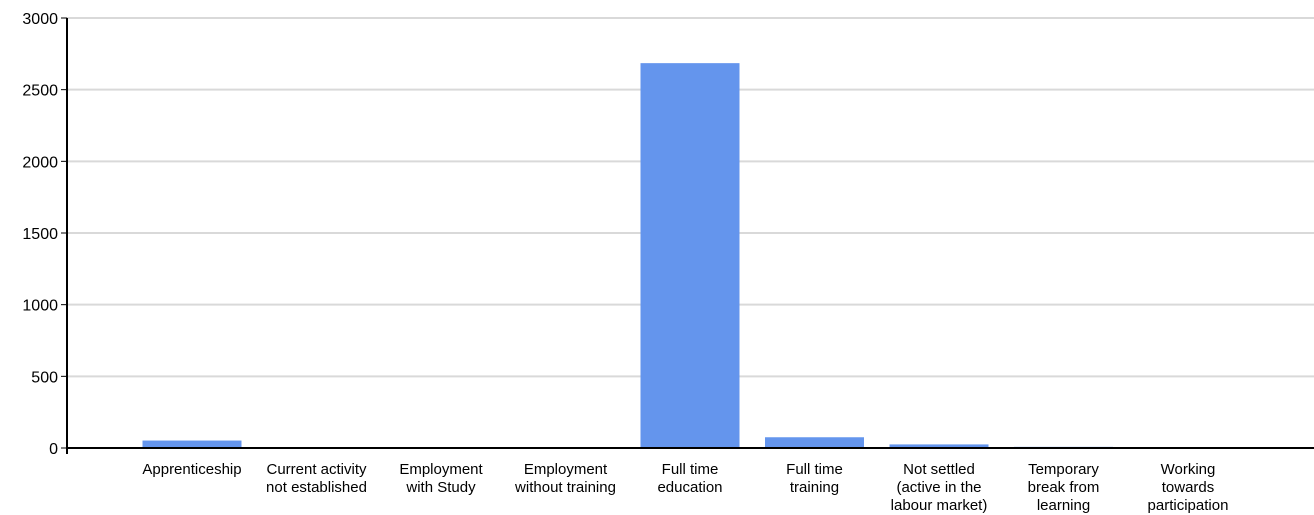  Describe the element at coordinates (1188, 505) in the screenshot. I see `x-tick-label-line: participation` at that location.